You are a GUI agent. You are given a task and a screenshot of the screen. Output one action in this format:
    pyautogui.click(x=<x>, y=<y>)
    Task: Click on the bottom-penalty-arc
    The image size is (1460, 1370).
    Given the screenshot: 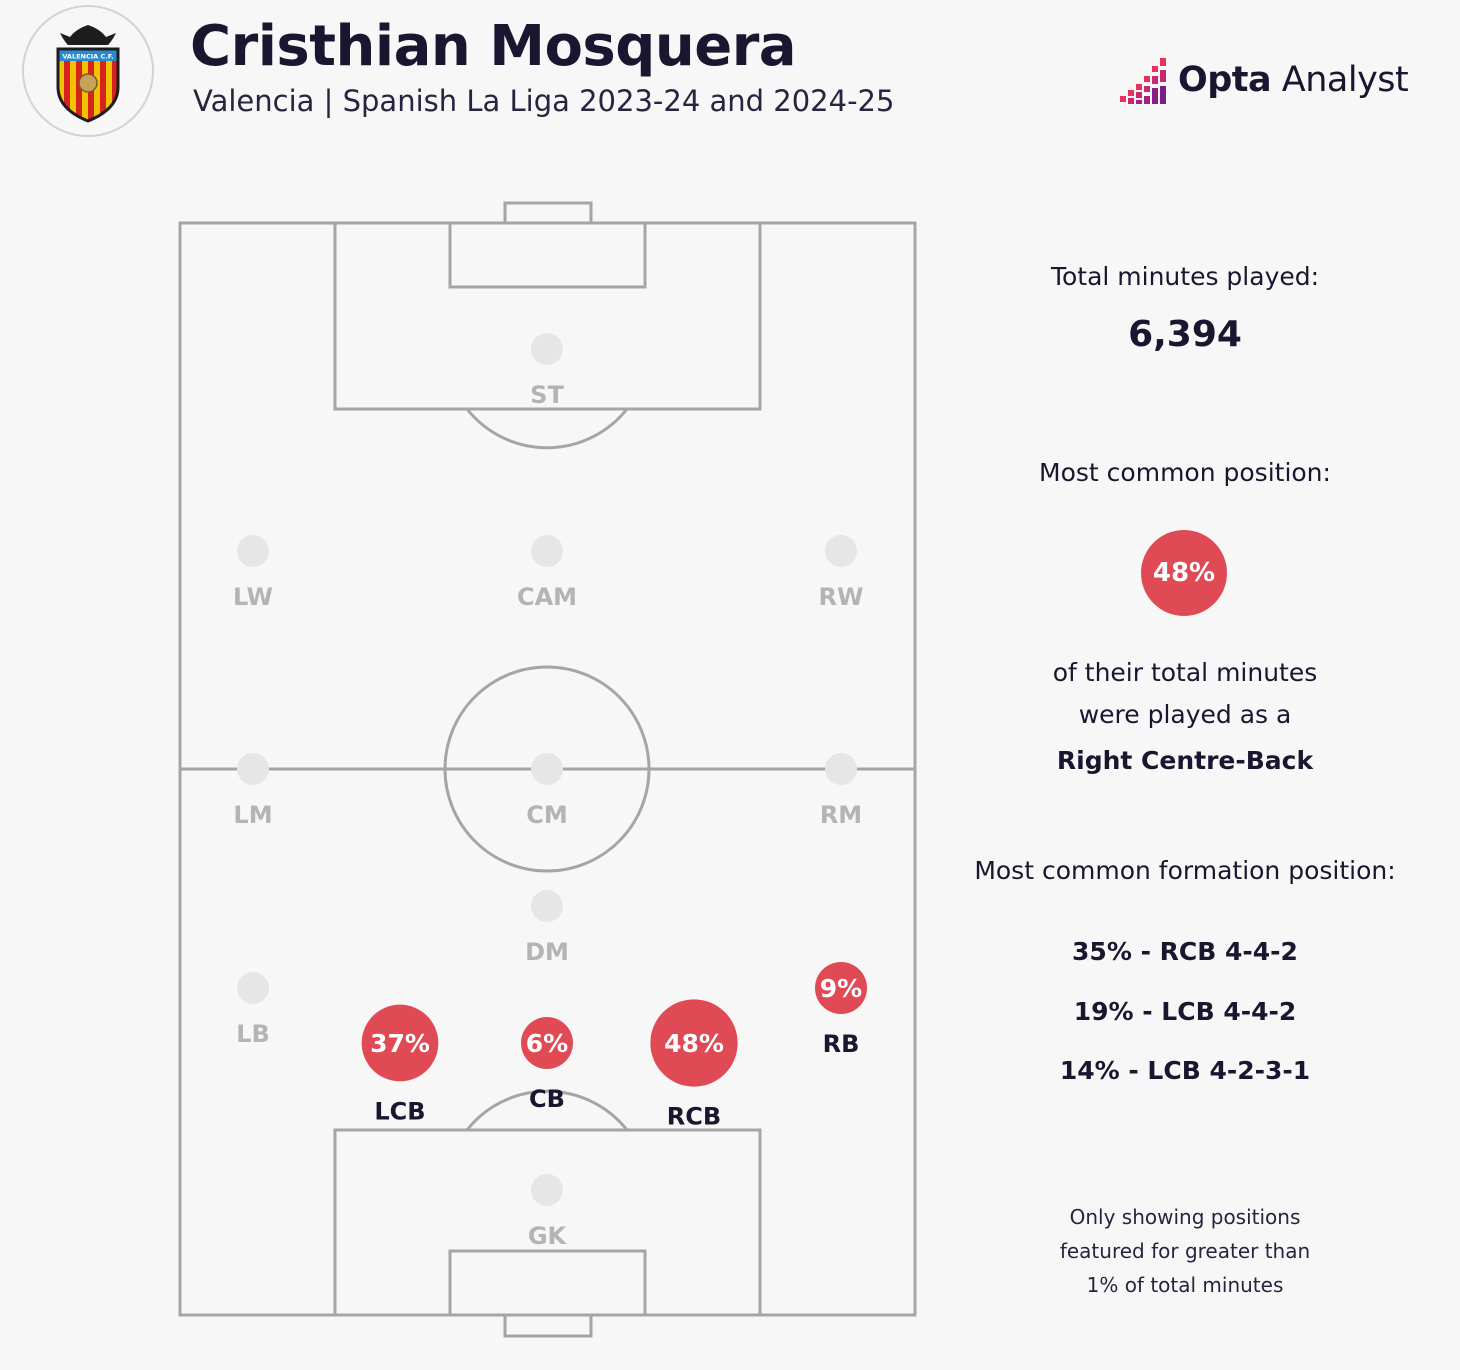 What is the action you would take?
    pyautogui.click(x=547, y=1110)
    